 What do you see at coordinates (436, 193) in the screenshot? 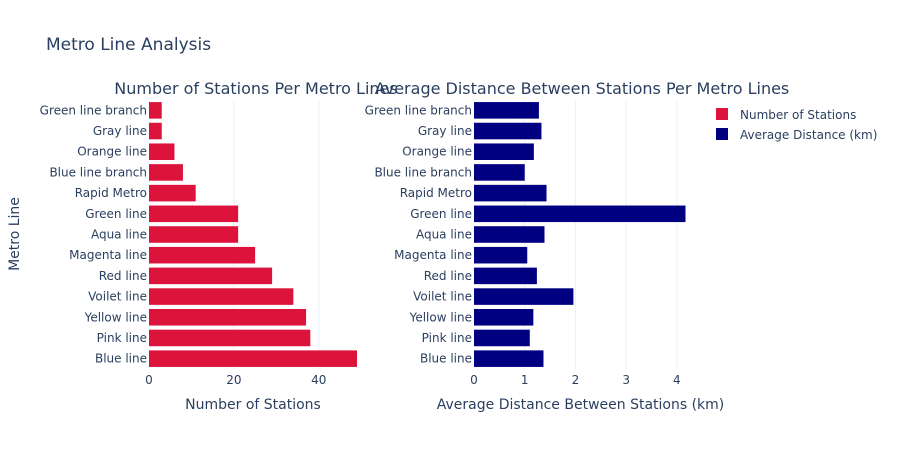
I see `distance-category-label: Rapid Metro` at bounding box center [436, 193].